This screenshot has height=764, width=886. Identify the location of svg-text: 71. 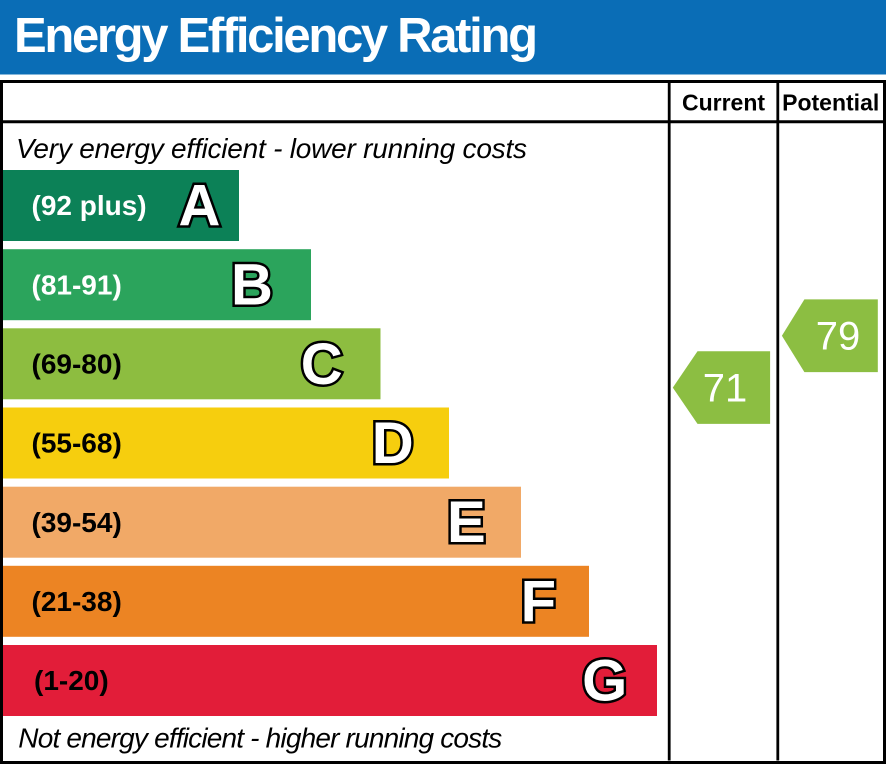
(725, 388).